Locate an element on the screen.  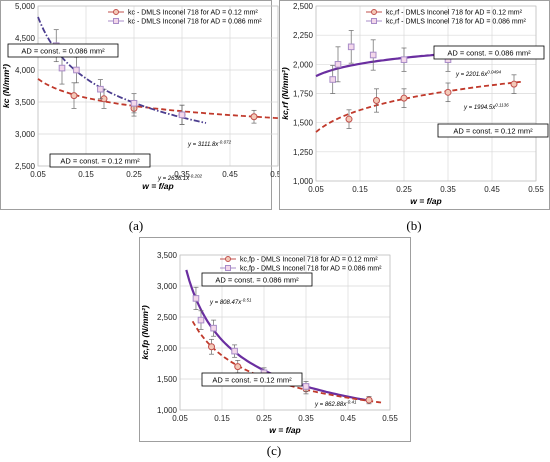
fit-equation: y = 2201.6x0.0494 is located at coordinates (478, 74).